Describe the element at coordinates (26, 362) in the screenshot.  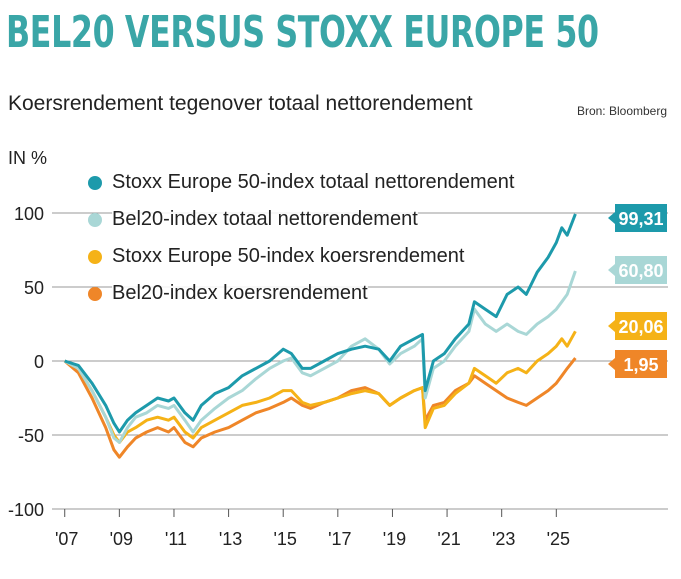
I see `y-axis-ticks: 100 50 0 -50 -100` at that location.